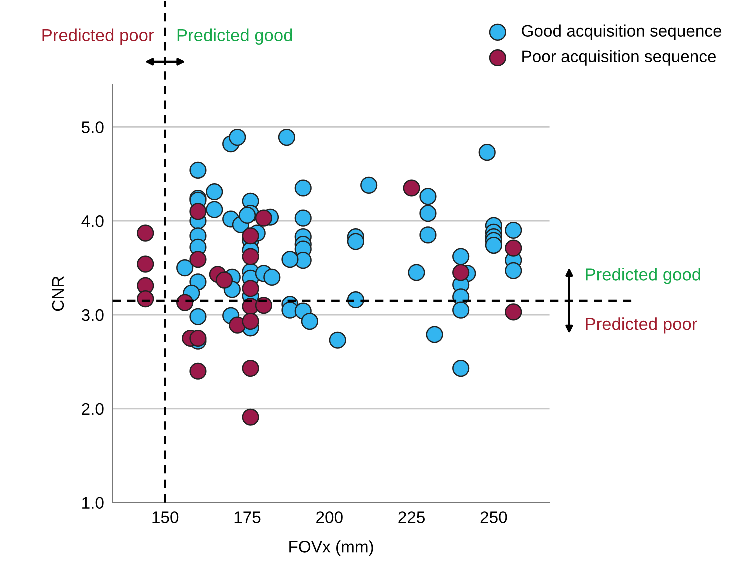  Describe the element at coordinates (622, 32) in the screenshot. I see `legend-label: Good acquisition sequence` at that location.